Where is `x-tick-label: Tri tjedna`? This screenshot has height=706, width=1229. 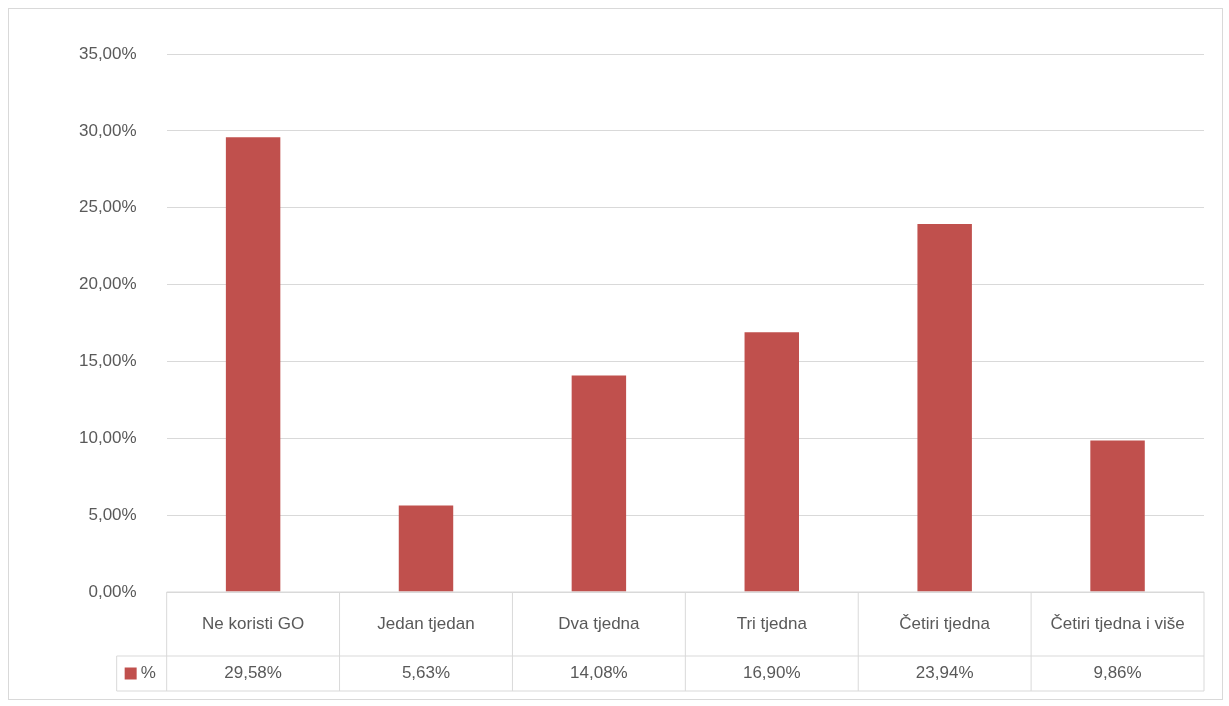
x-tick-label: Tri tjedna is located at coordinates (772, 623).